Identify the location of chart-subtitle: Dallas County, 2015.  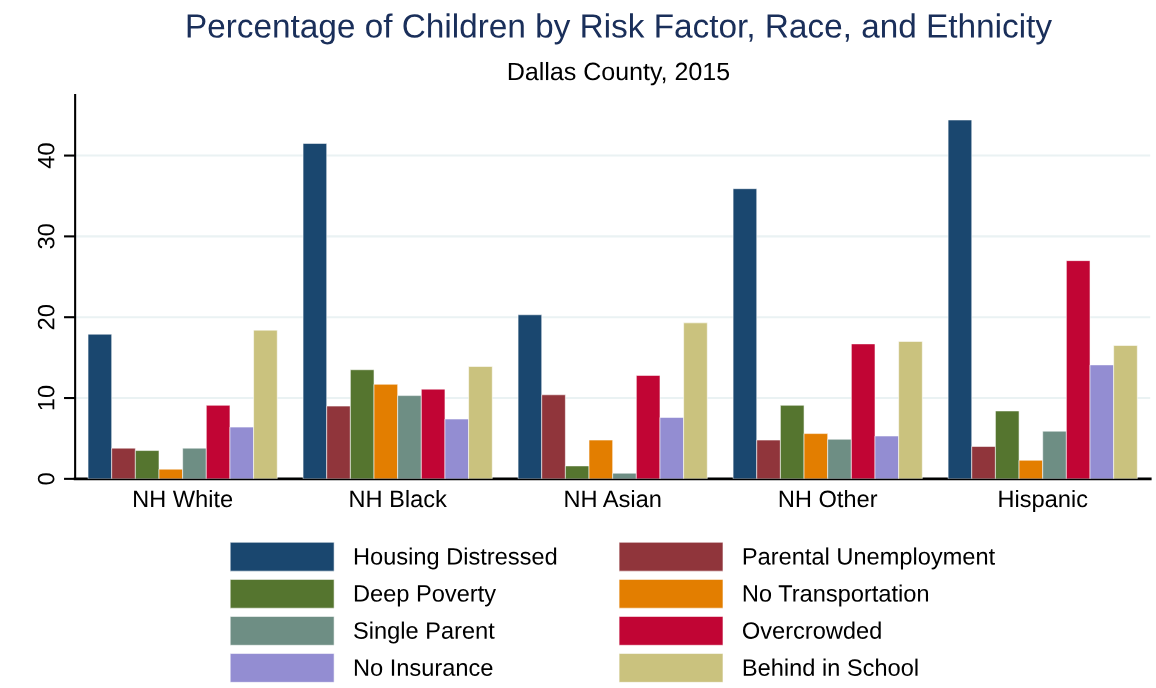
(619, 73).